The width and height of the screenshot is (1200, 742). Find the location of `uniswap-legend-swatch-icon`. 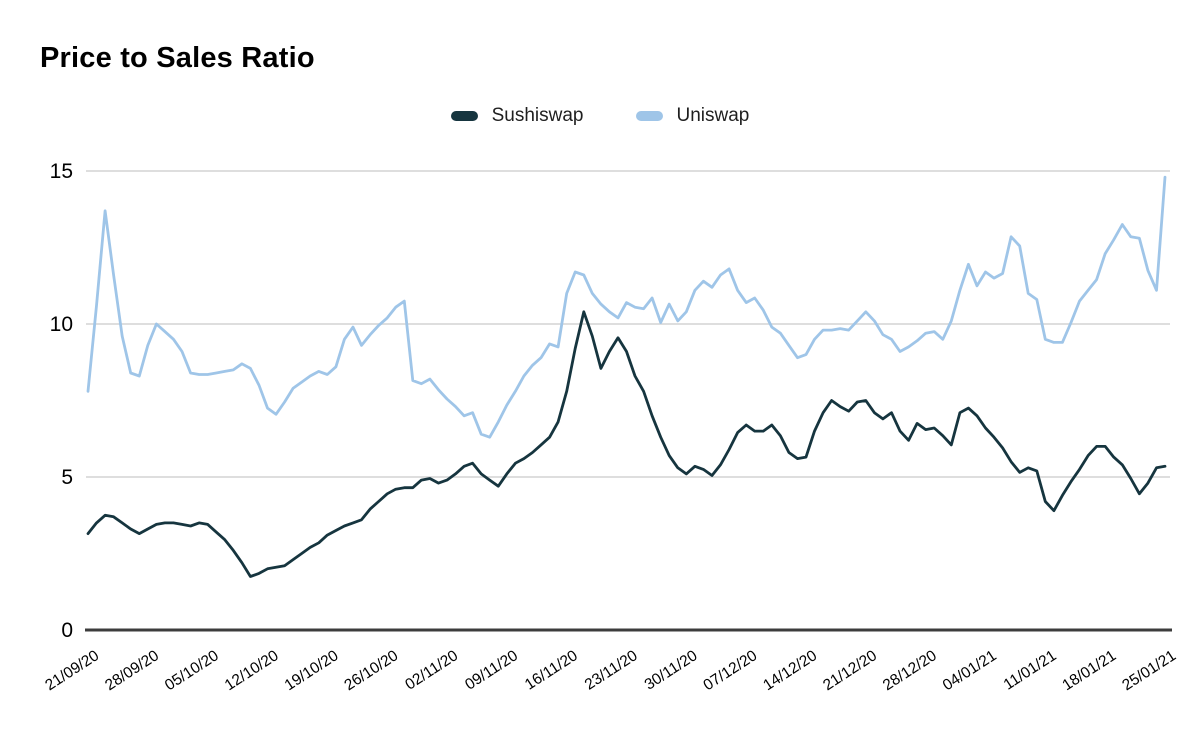

uniswap-legend-swatch-icon is located at coordinates (649, 116).